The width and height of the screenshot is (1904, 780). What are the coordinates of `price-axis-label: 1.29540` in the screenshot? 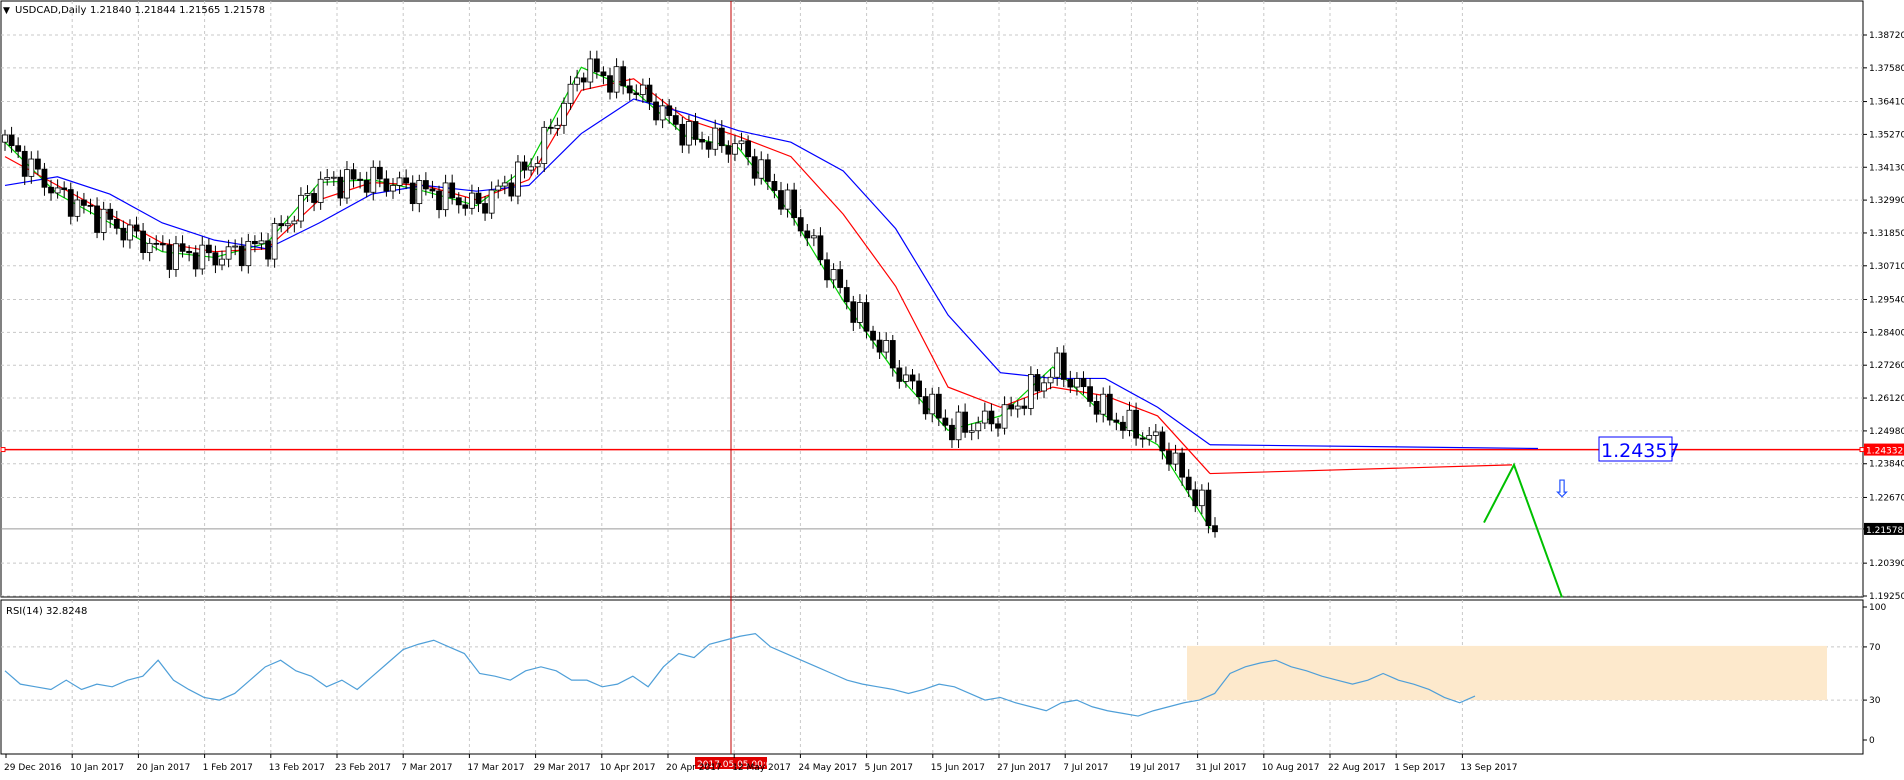 It's located at (1886, 301).